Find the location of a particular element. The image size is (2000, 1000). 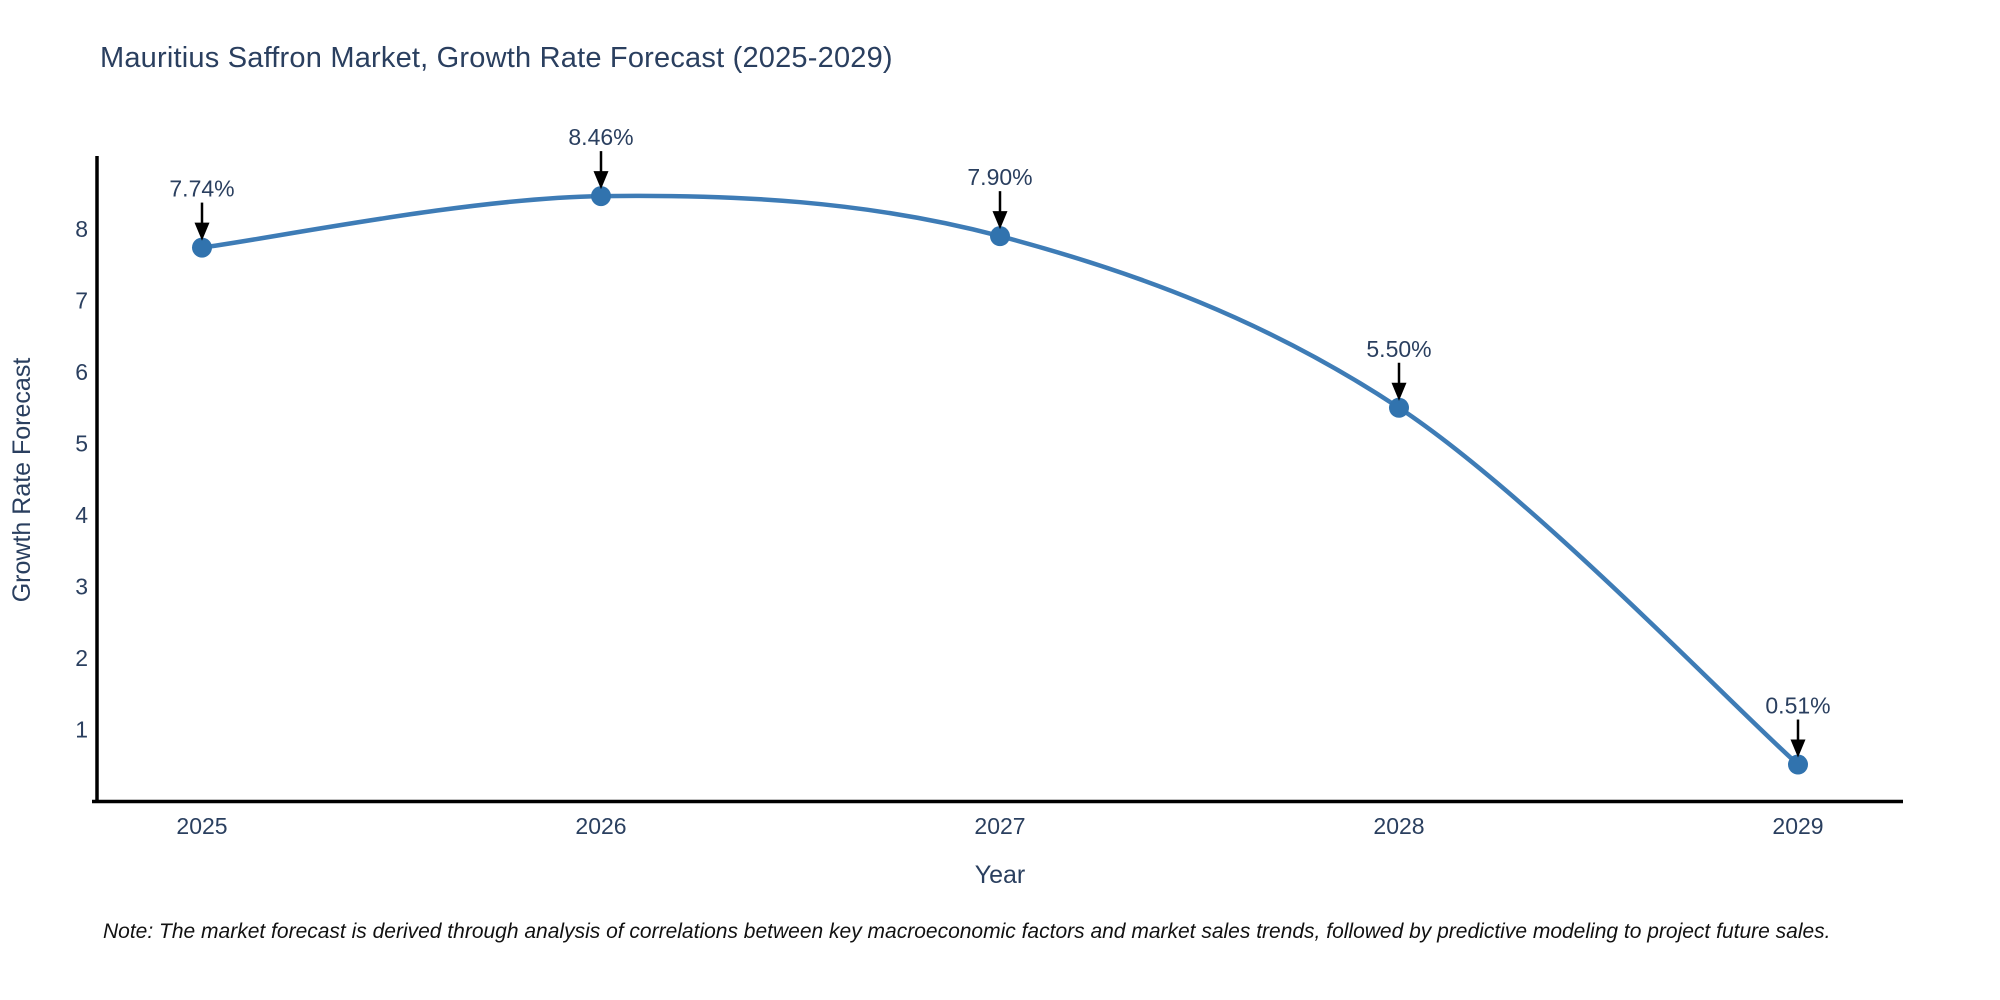

annotation-label: 7.90% is located at coordinates (999, 177).